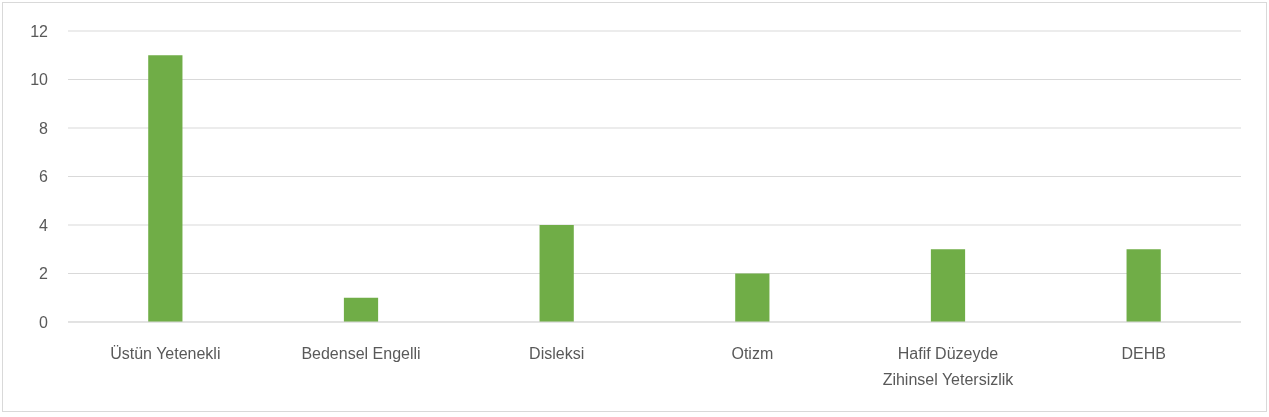  I want to click on y-tick-label: 2, so click(44, 274).